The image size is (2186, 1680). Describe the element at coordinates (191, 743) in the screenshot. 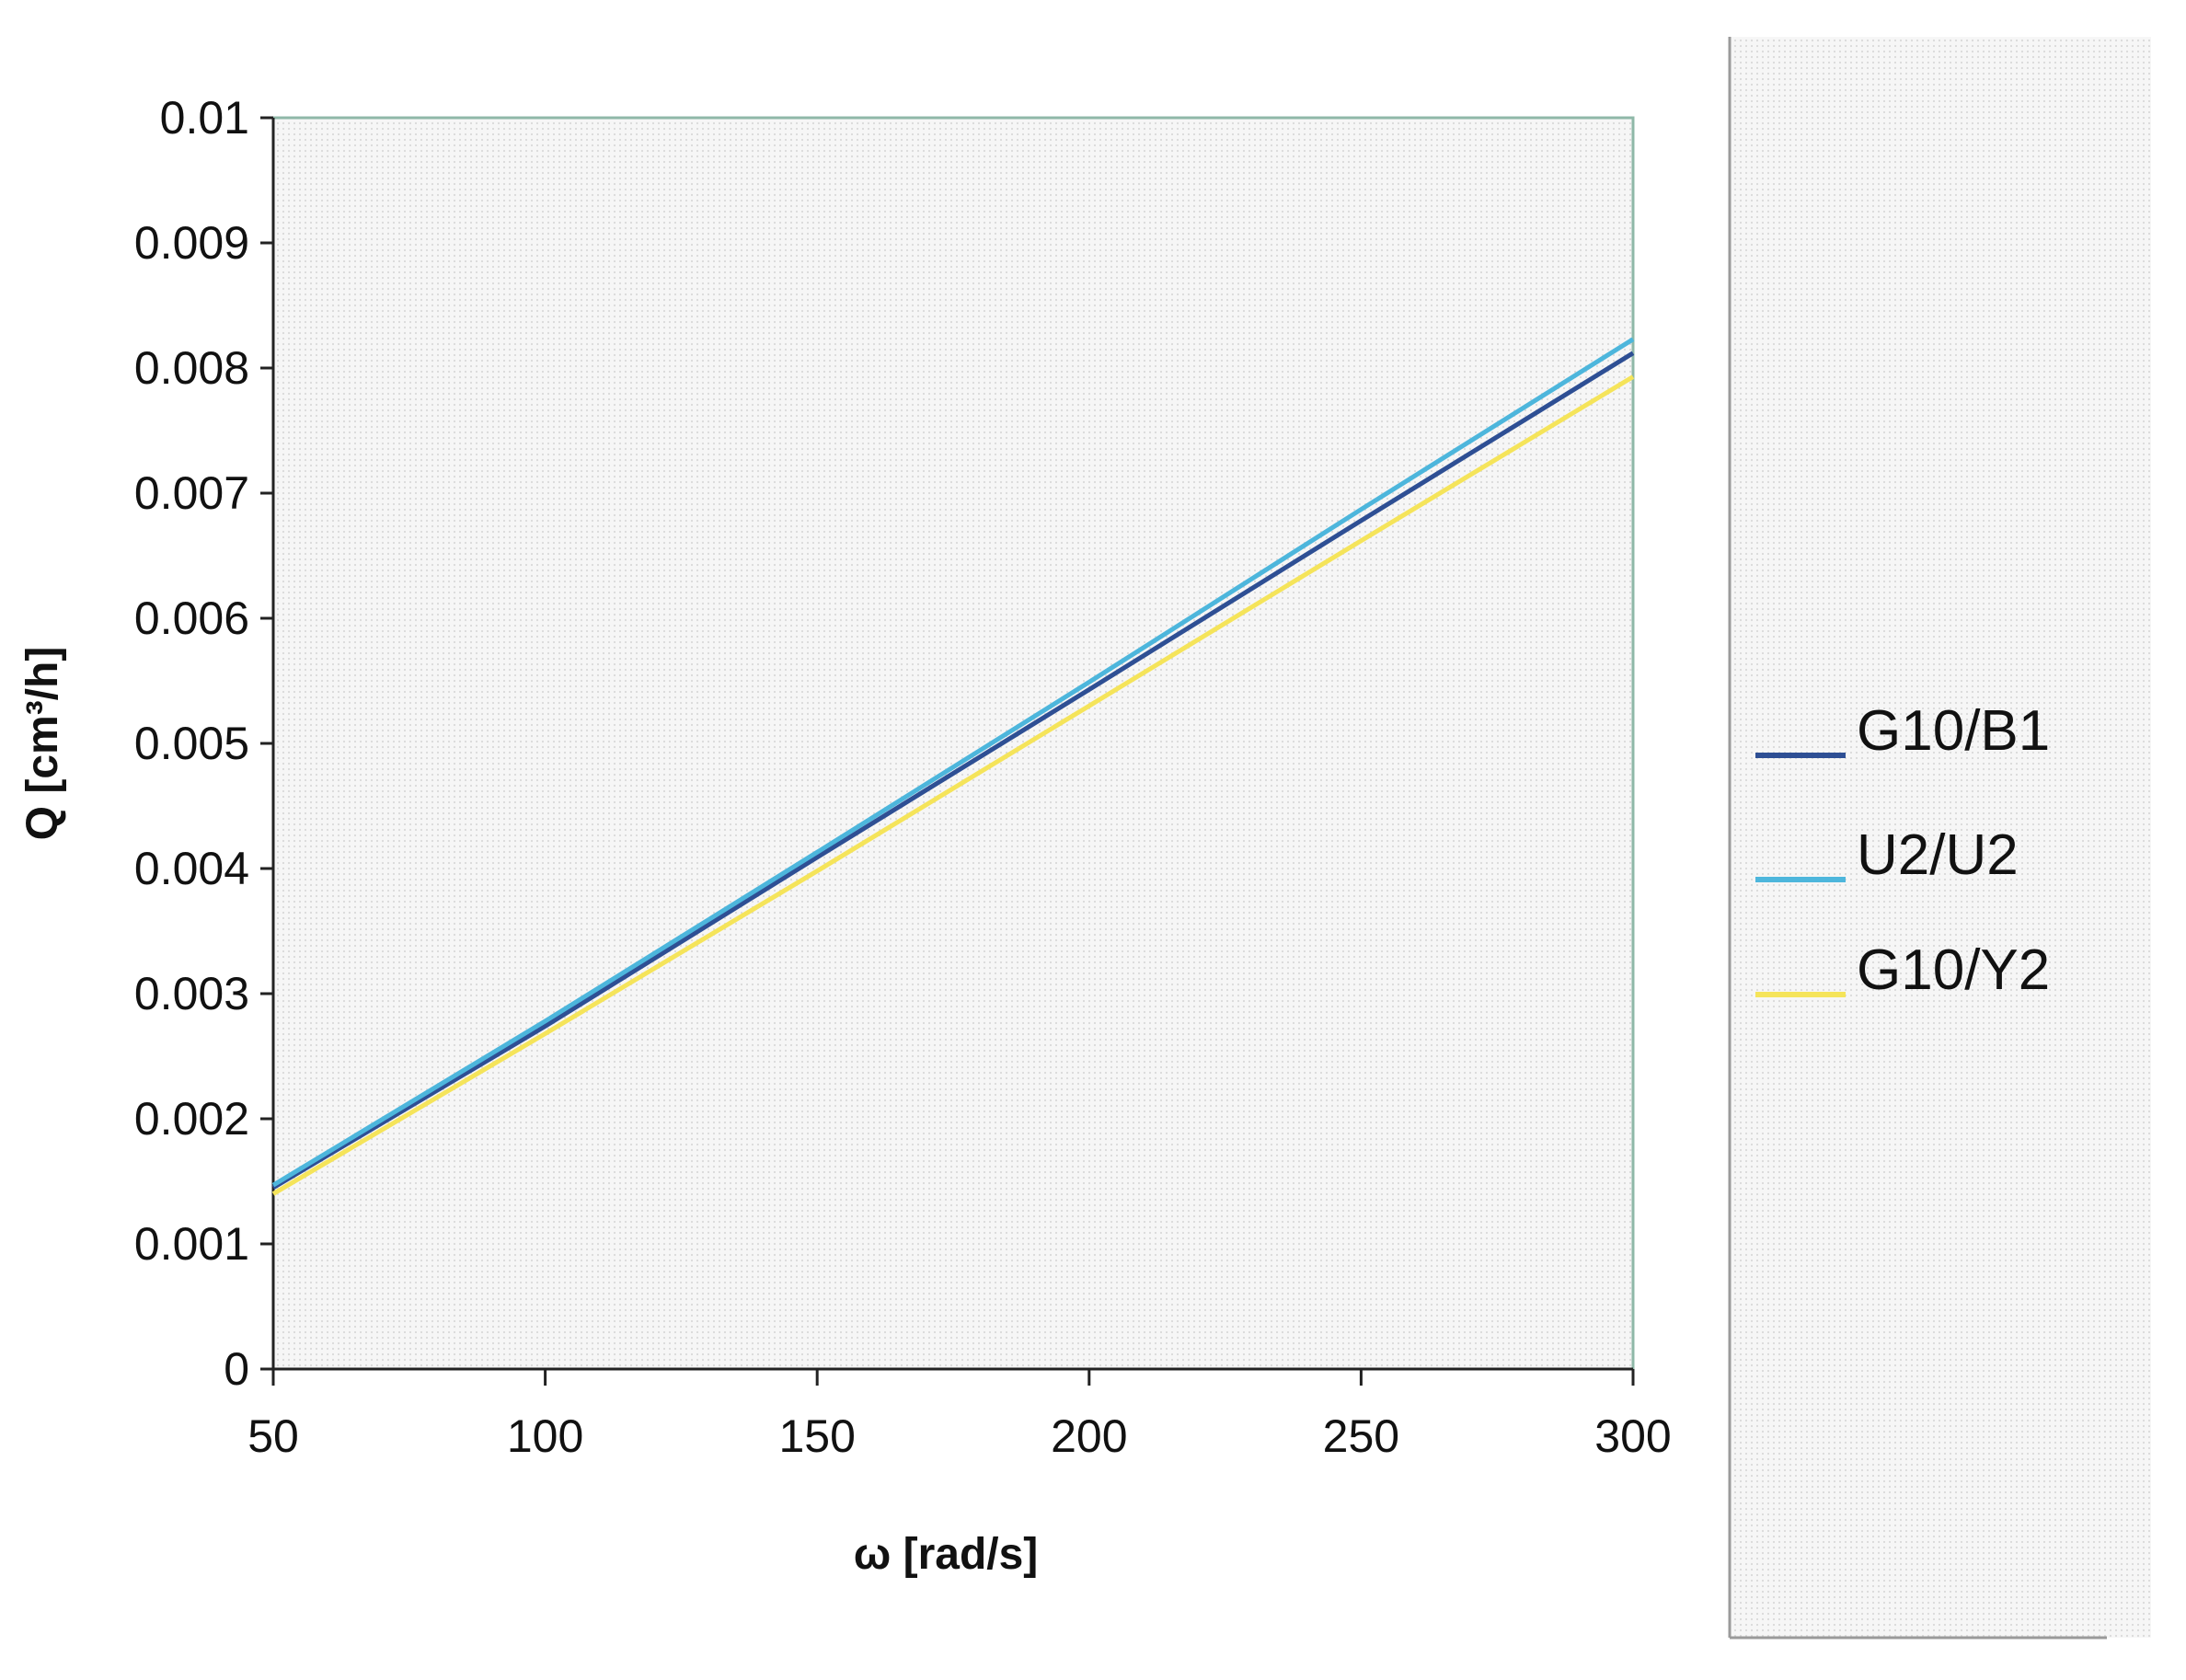

I see `y-tick-label: 0.005` at that location.